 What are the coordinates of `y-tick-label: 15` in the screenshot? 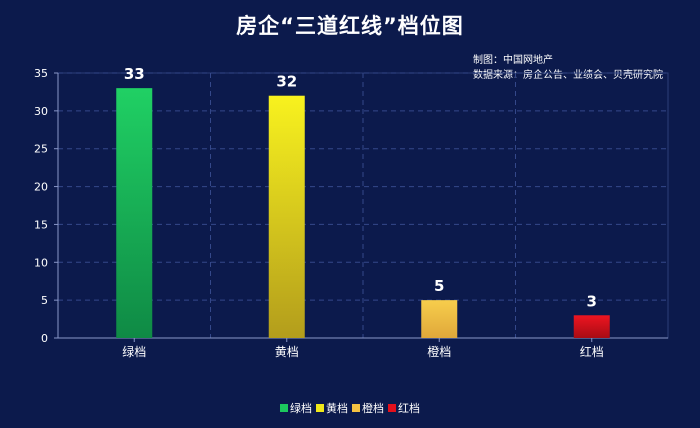 It's located at (41, 224).